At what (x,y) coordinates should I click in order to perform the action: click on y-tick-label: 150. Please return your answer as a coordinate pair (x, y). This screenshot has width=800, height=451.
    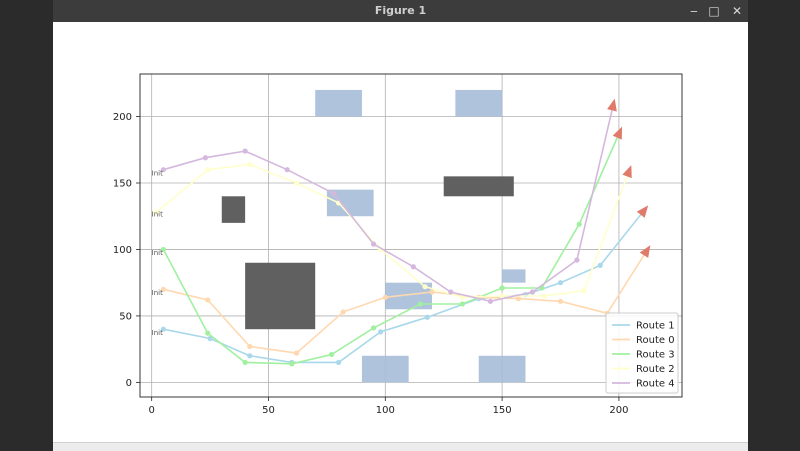
    Looking at the image, I should click on (122, 183).